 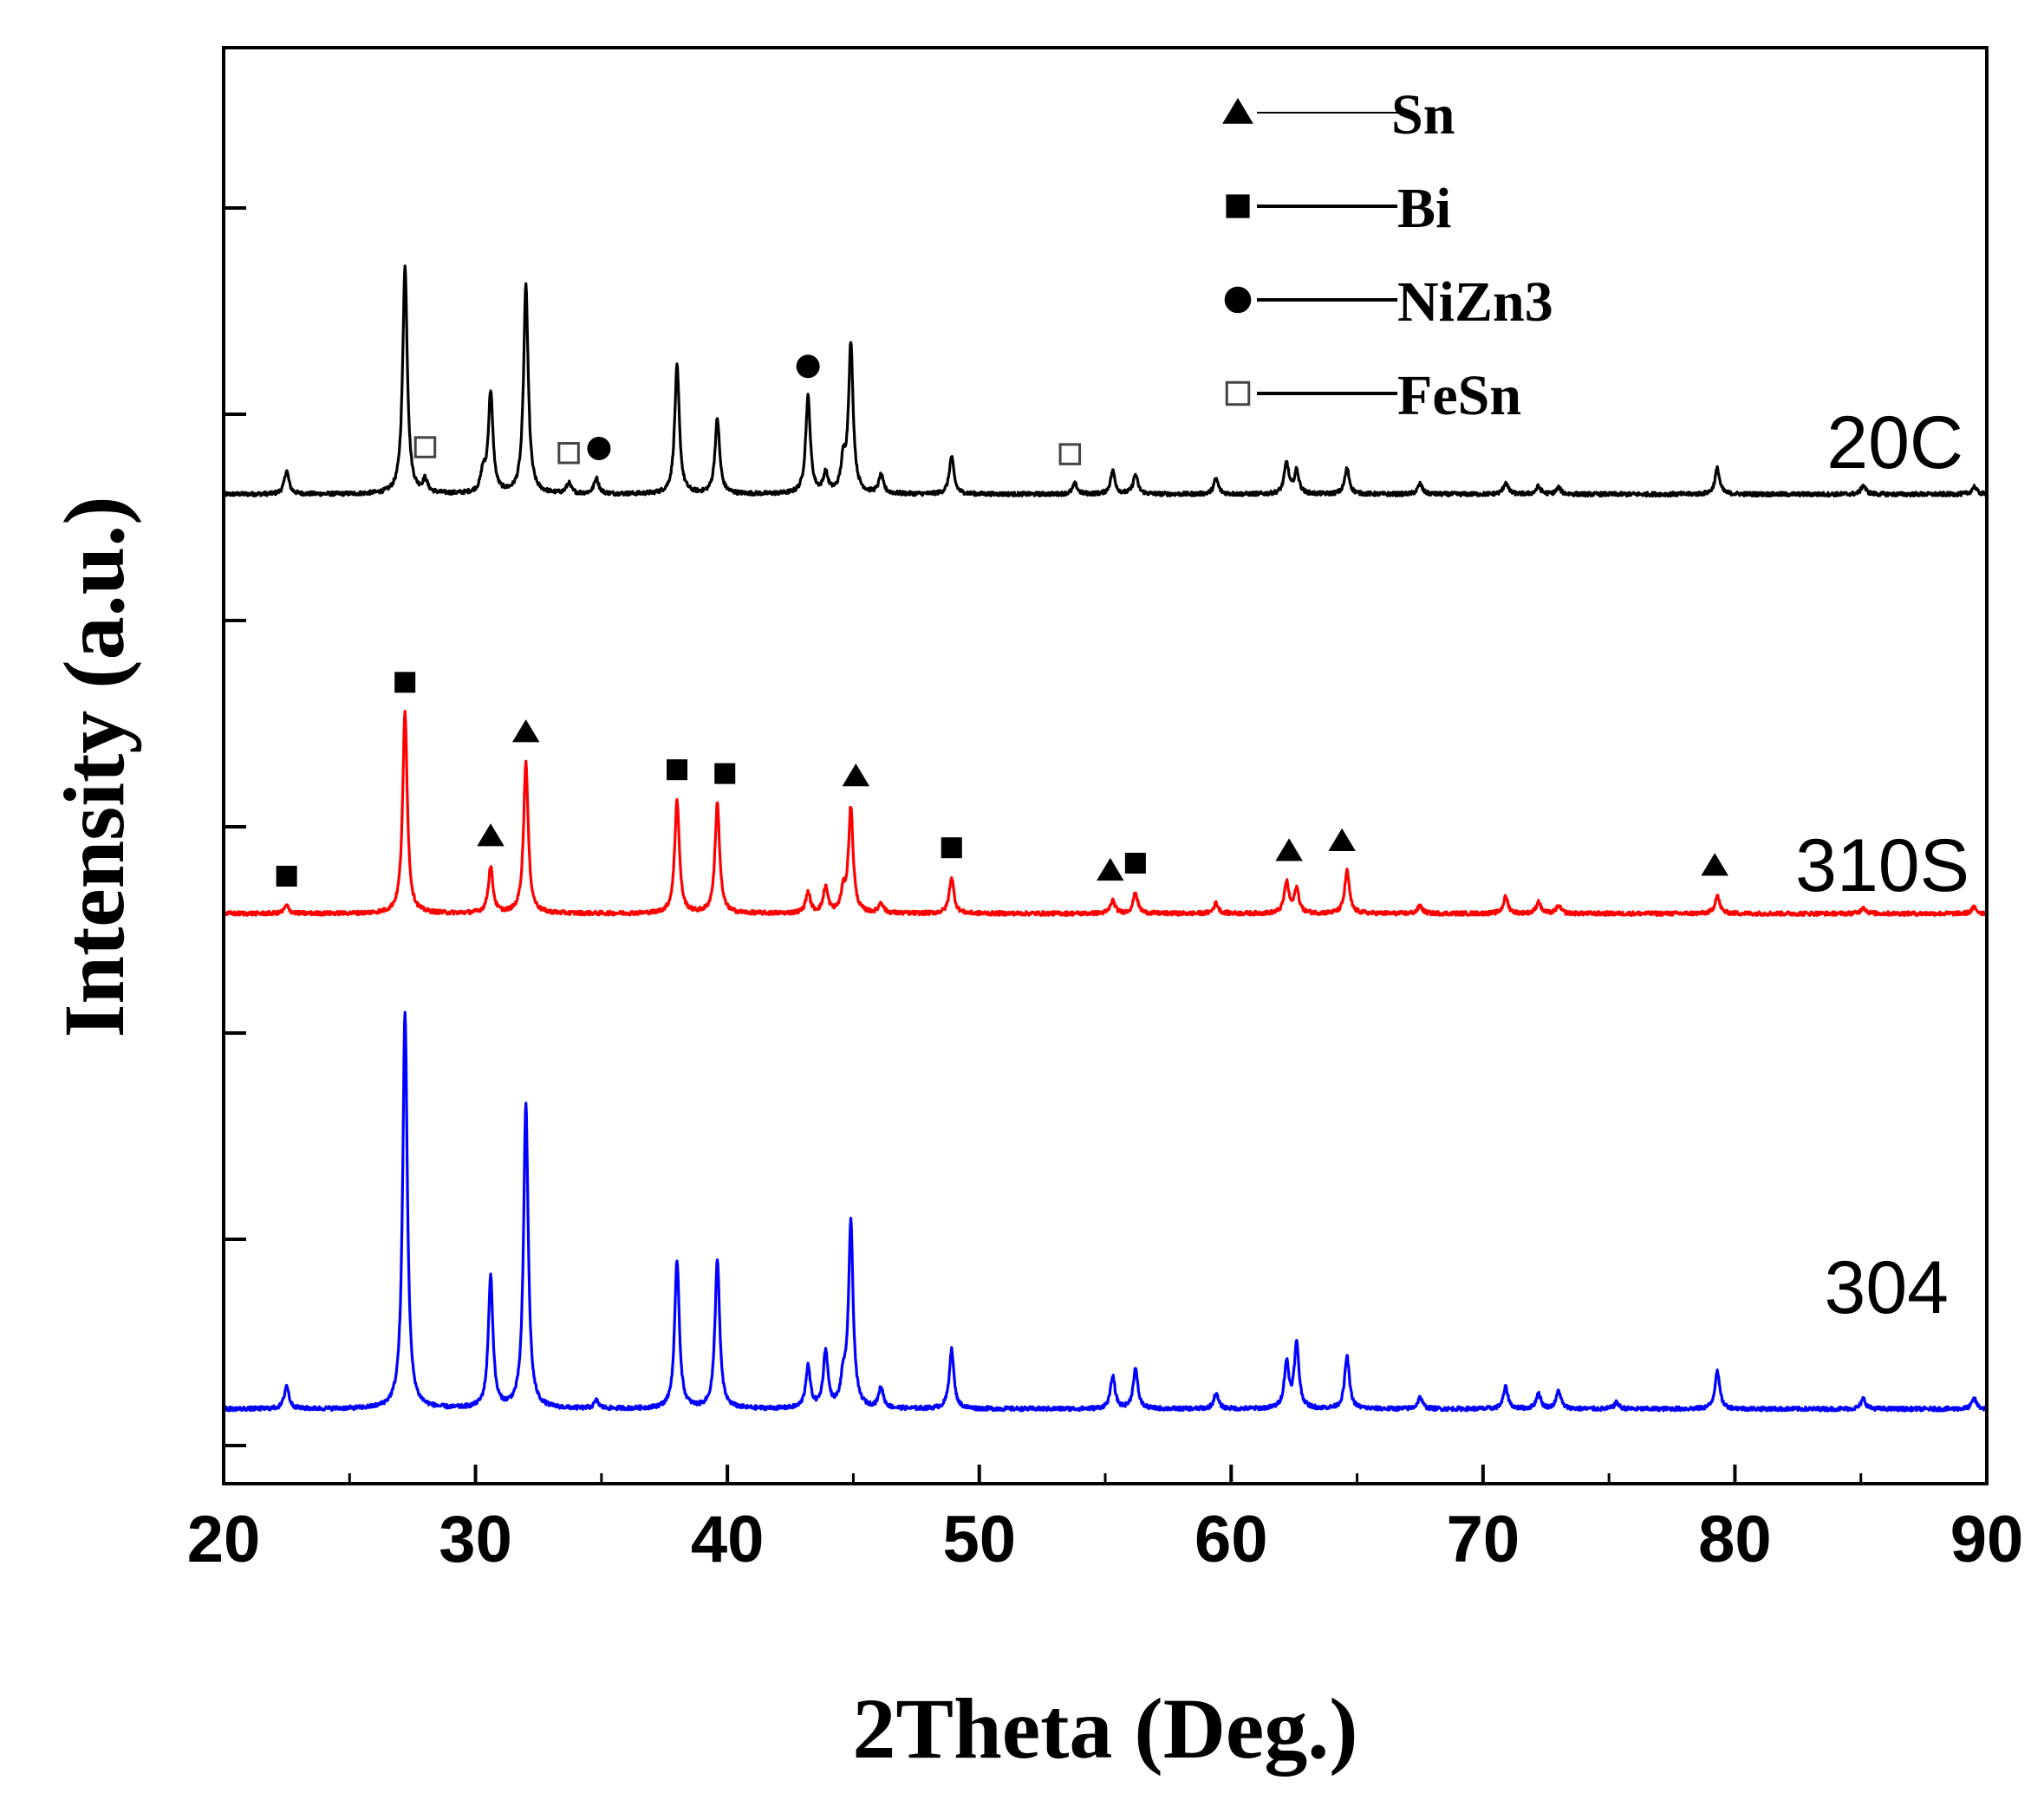 What do you see at coordinates (1231, 1539) in the screenshot?
I see `x-tick-label-60: 60` at bounding box center [1231, 1539].